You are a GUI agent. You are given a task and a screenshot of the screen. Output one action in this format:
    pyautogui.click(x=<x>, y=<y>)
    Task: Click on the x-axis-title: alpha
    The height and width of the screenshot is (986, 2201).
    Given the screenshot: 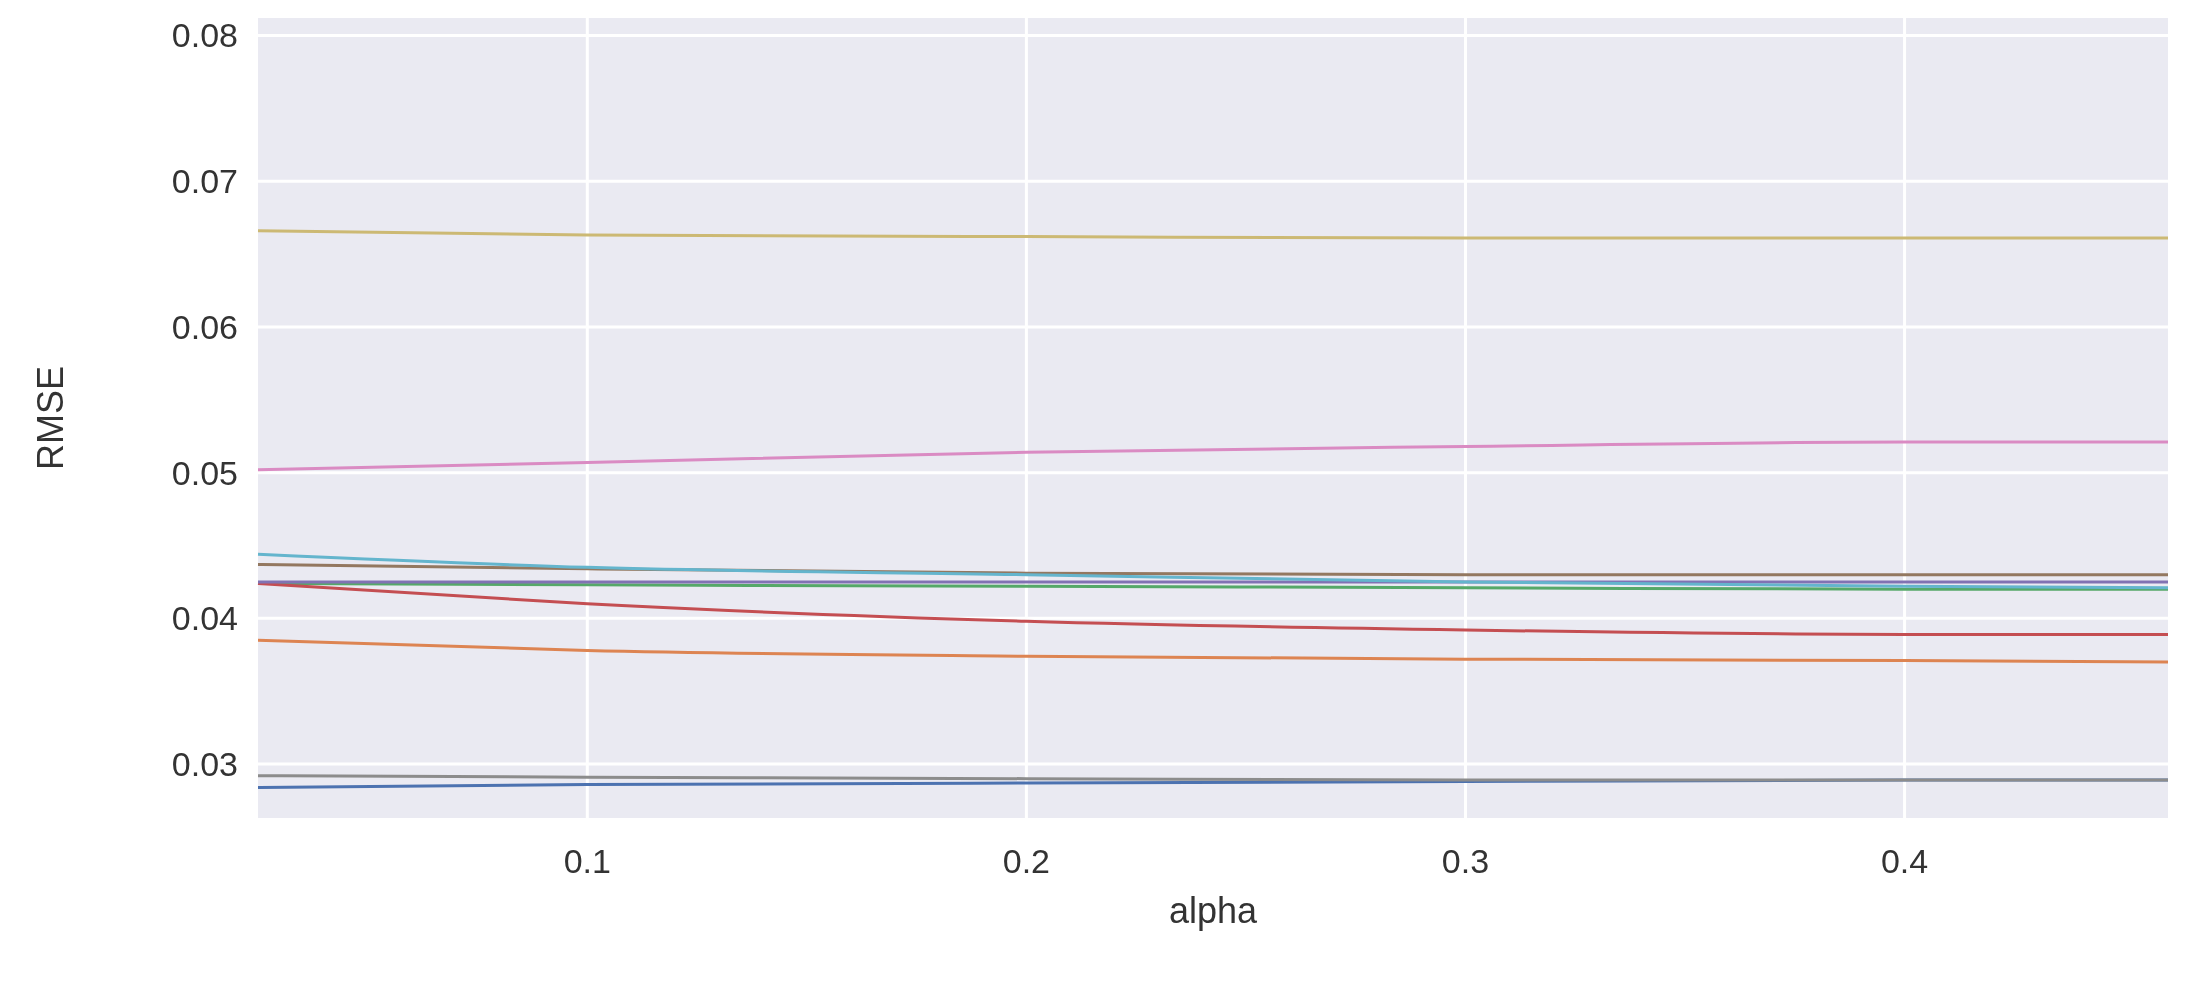 What is the action you would take?
    pyautogui.click(x=1213, y=910)
    